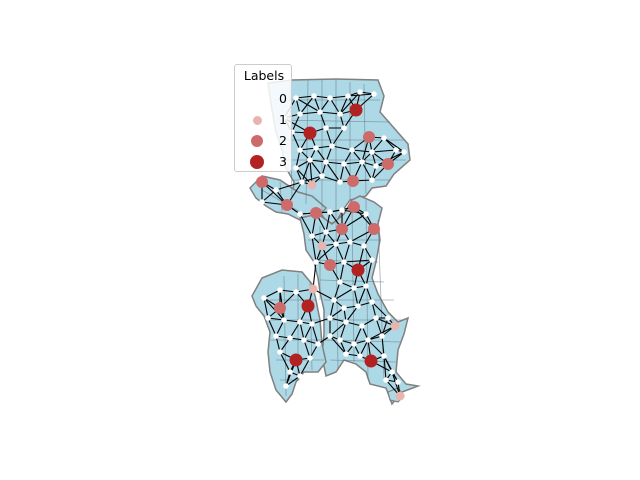 This screenshot has width=640, height=480. What do you see at coordinates (264, 99) in the screenshot?
I see `legend-item-0: 0` at bounding box center [264, 99].